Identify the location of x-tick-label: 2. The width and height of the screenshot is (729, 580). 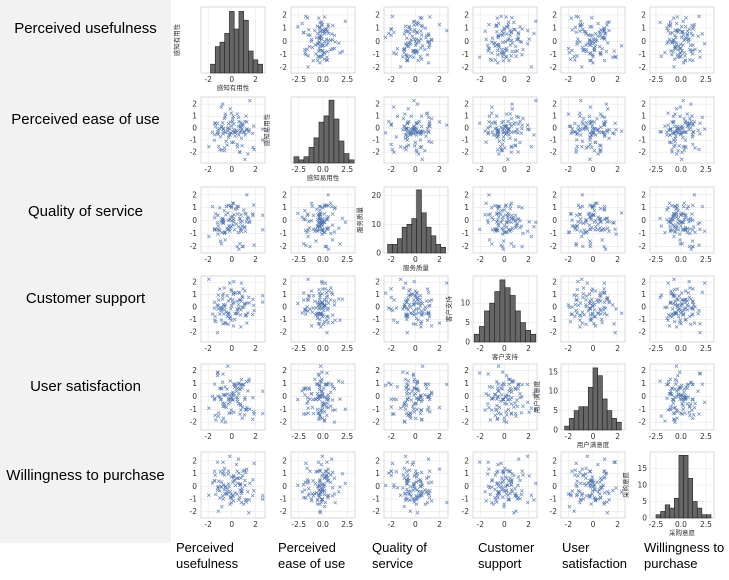
(528, 169).